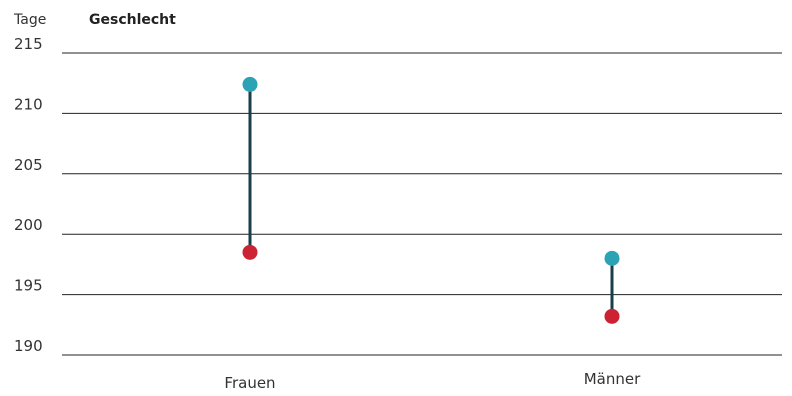 The image size is (792, 396). I want to click on y-tick-label-200: 200, so click(28, 225).